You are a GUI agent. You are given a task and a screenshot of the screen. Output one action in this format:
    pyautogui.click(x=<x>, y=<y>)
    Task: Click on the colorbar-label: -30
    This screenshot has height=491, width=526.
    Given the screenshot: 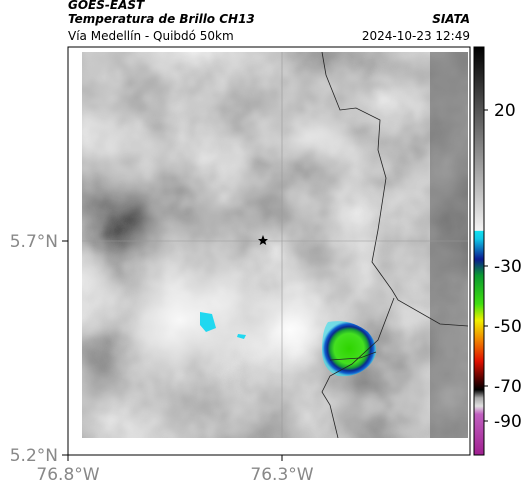 What is the action you would take?
    pyautogui.click(x=508, y=267)
    